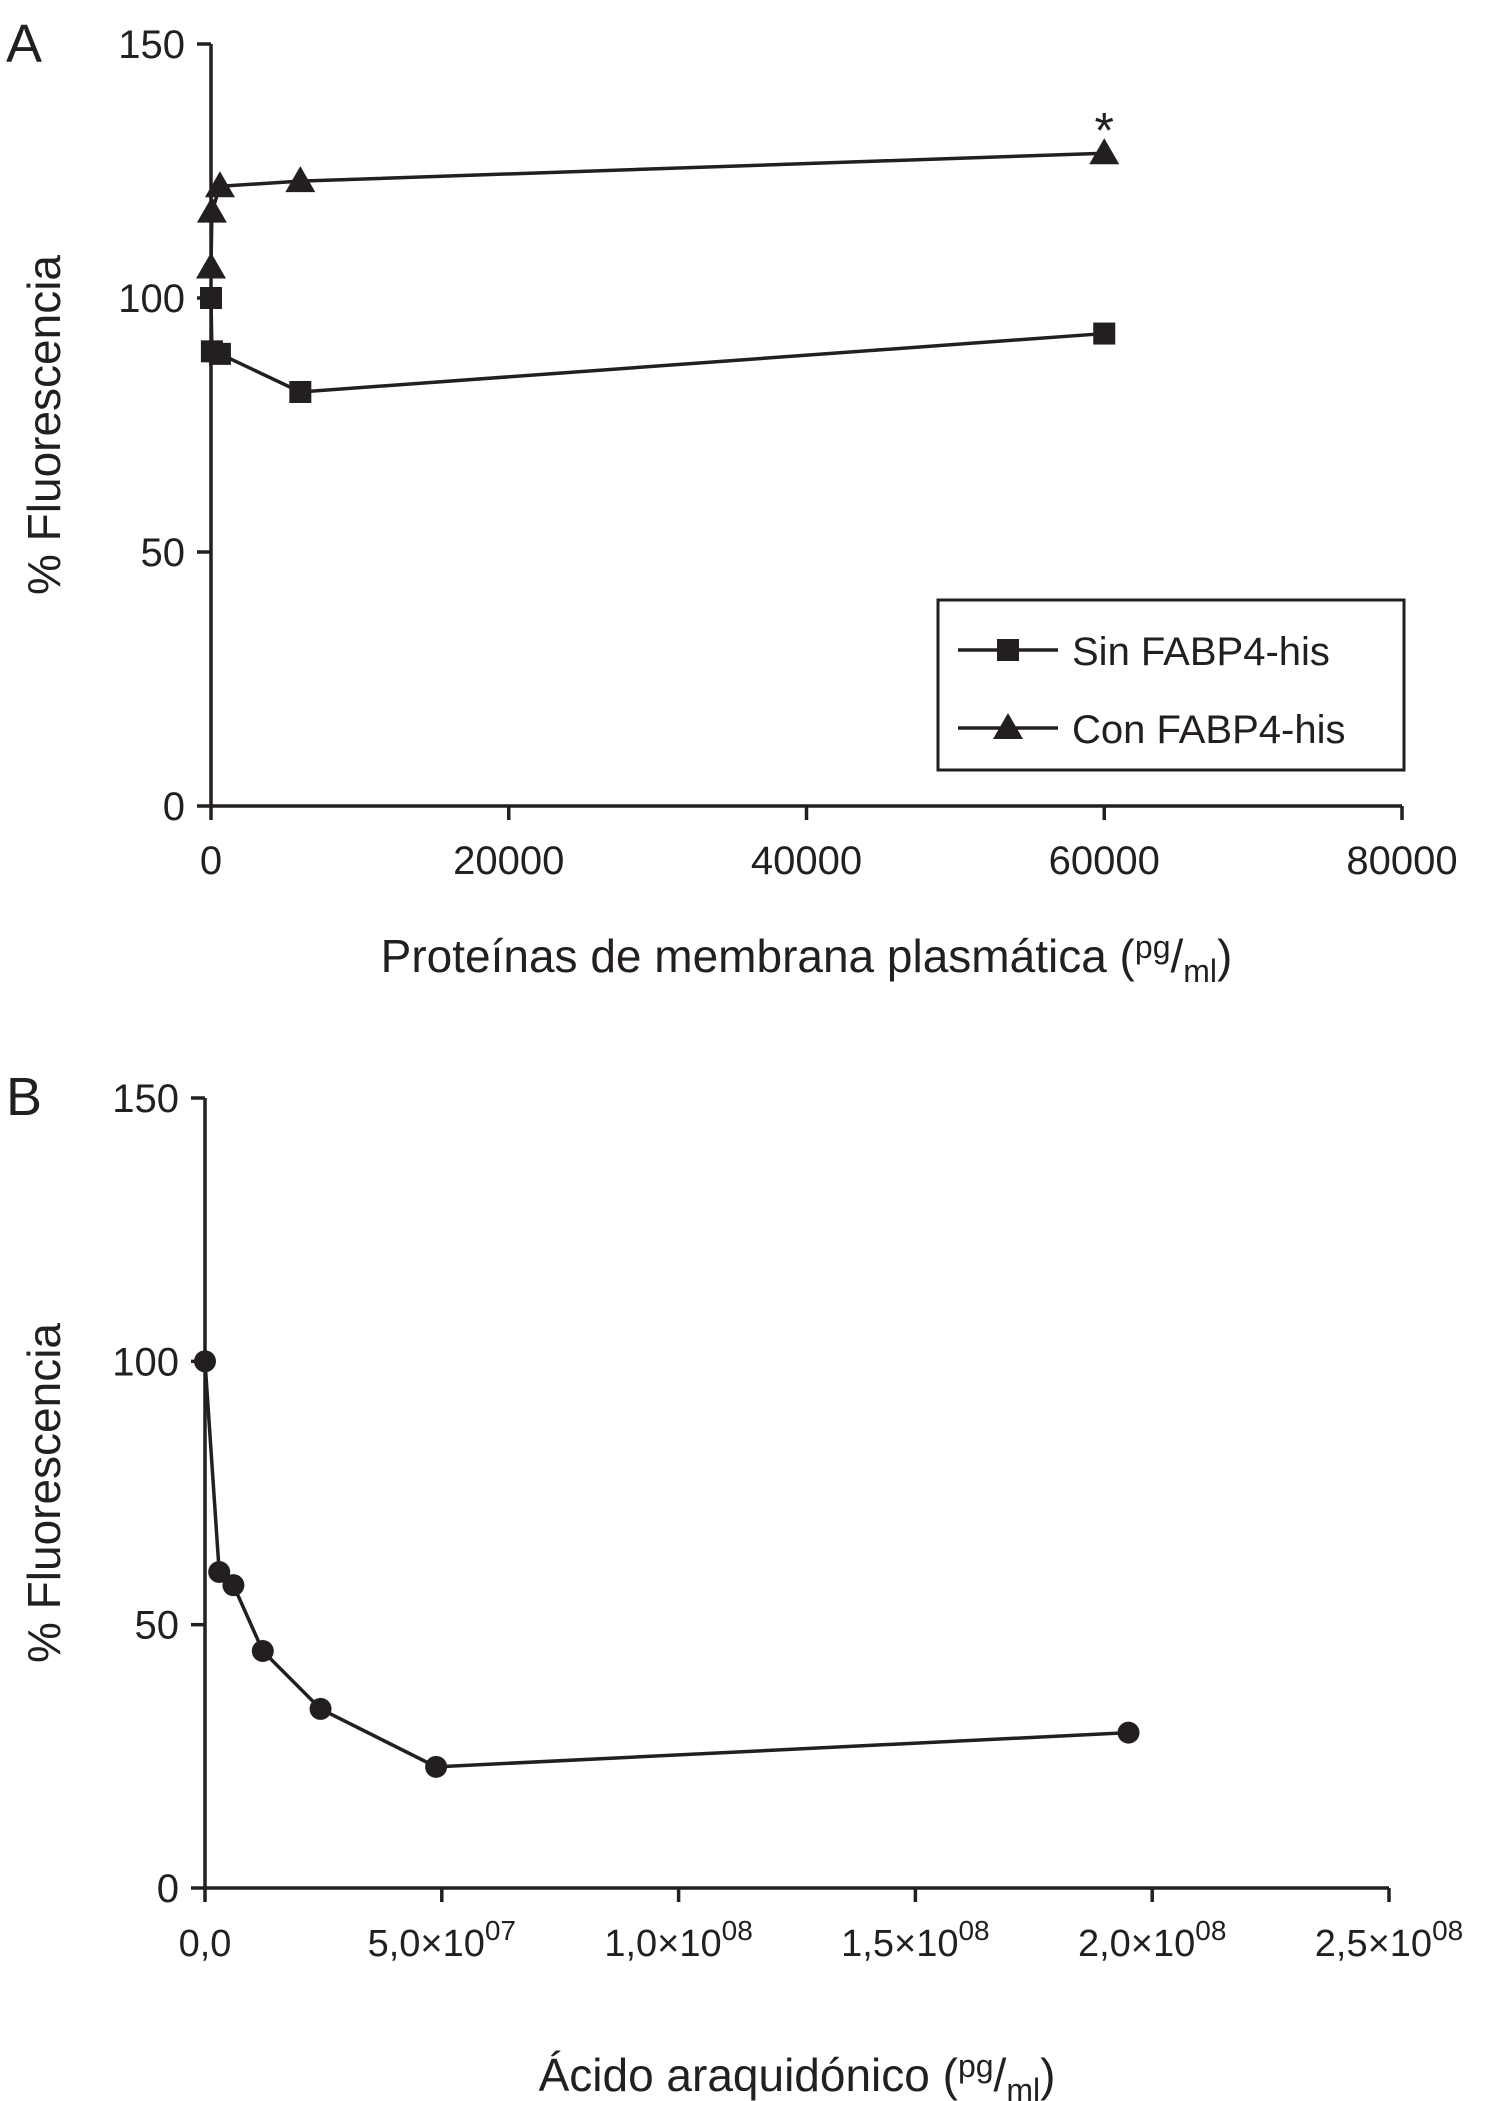  Describe the element at coordinates (508, 861) in the screenshot. I see `x-tick-label: 20000` at that location.